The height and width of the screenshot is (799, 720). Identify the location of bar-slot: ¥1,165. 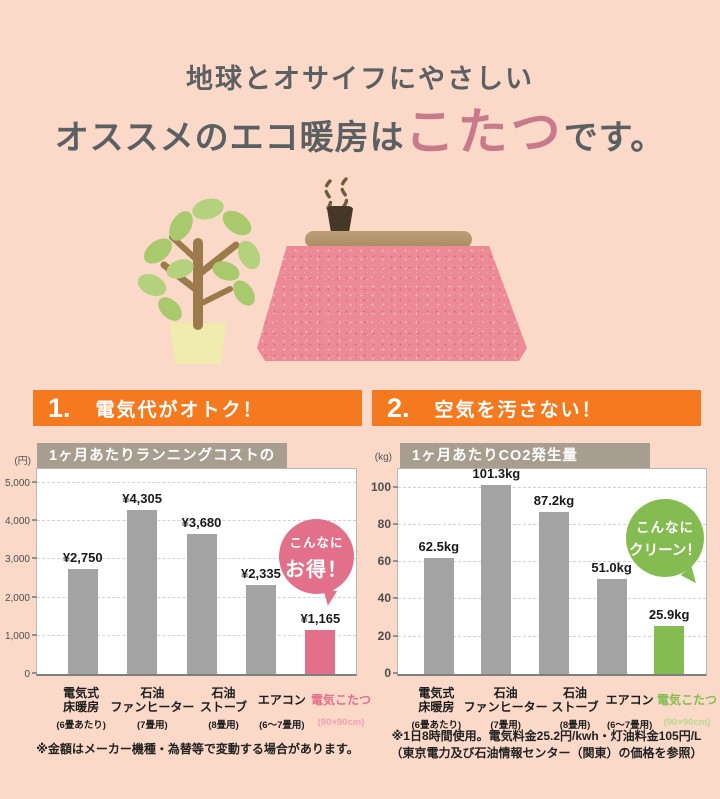
(320, 571).